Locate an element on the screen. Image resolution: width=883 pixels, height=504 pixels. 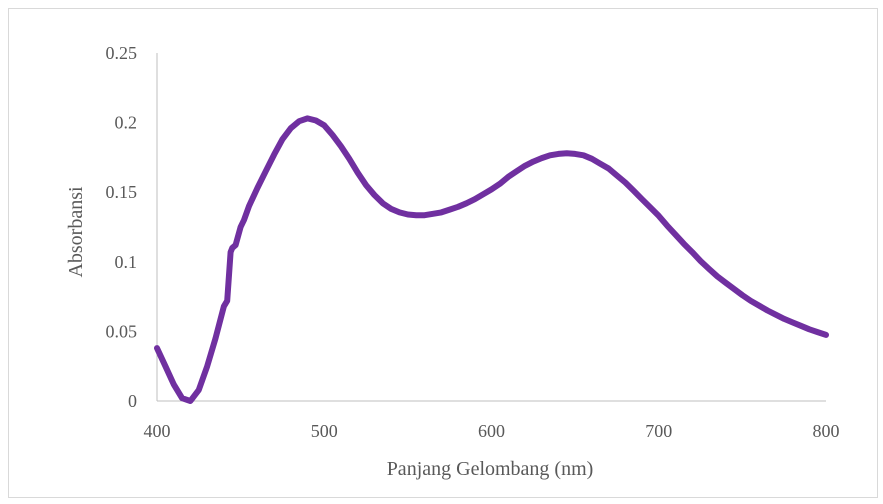
x-tick-label: 400 is located at coordinates (157, 431).